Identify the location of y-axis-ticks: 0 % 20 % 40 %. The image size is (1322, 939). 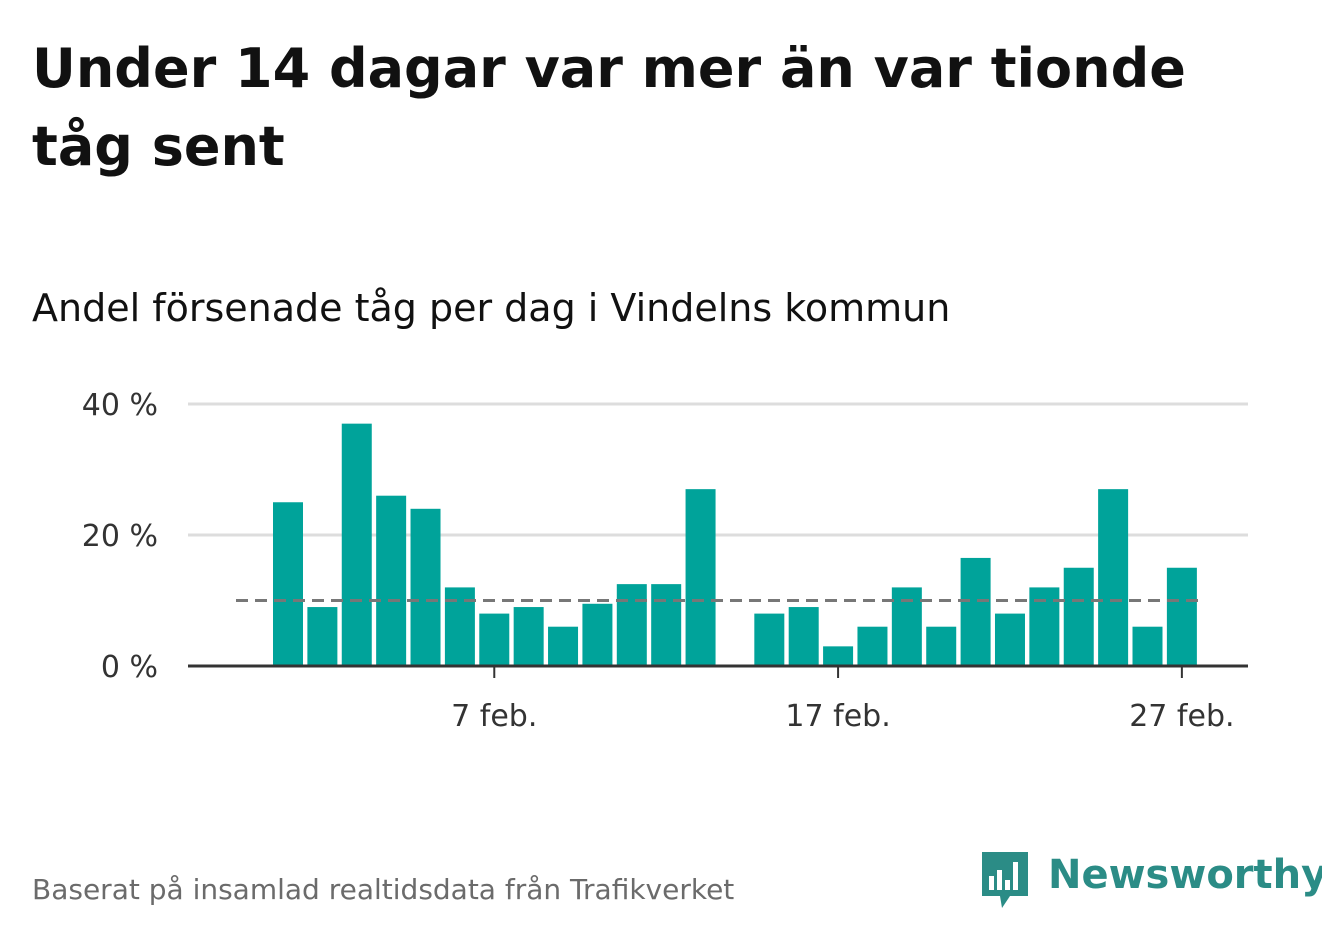
(120, 536).